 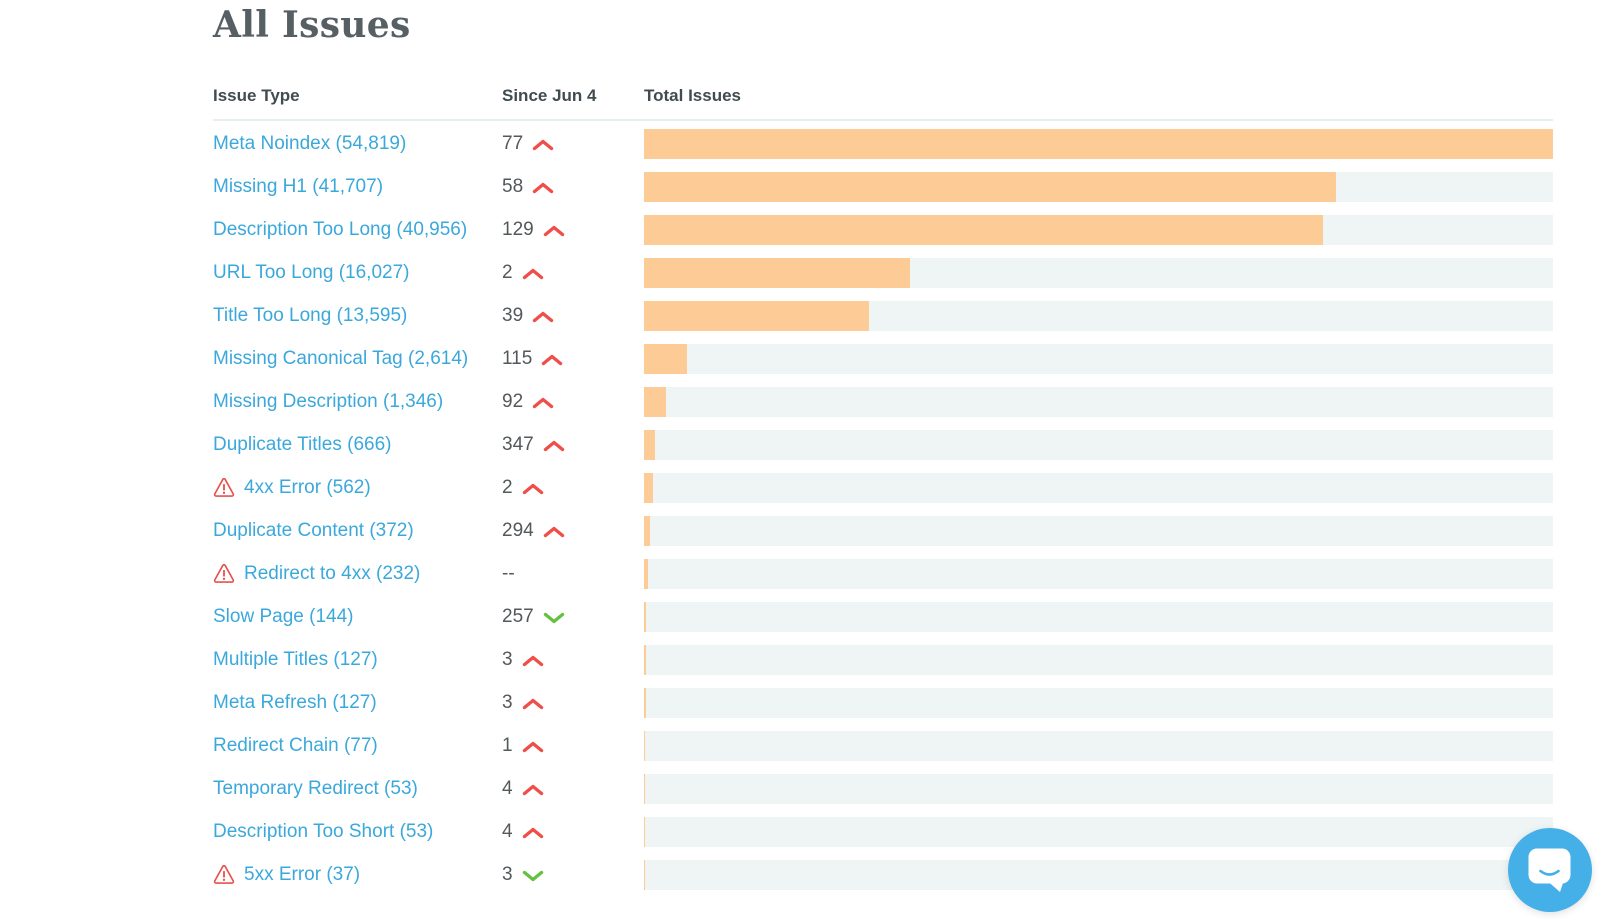 What do you see at coordinates (302, 444) in the screenshot?
I see `issue-type-link: Duplicate Titles (666)` at bounding box center [302, 444].